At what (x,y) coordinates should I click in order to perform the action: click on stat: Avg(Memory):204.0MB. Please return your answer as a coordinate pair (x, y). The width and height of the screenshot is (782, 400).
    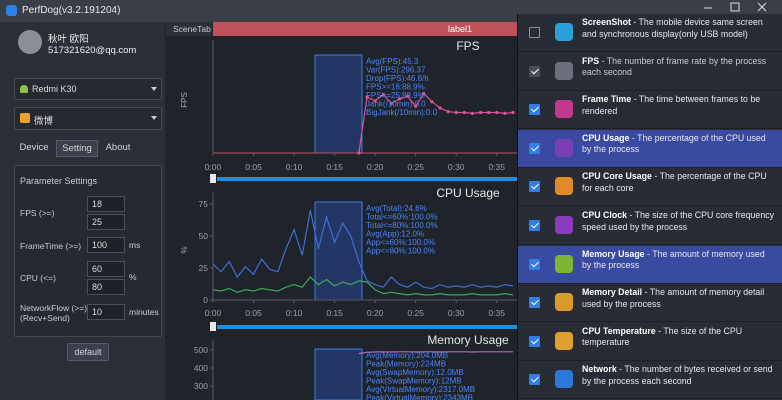
    Looking at the image, I should click on (407, 355).